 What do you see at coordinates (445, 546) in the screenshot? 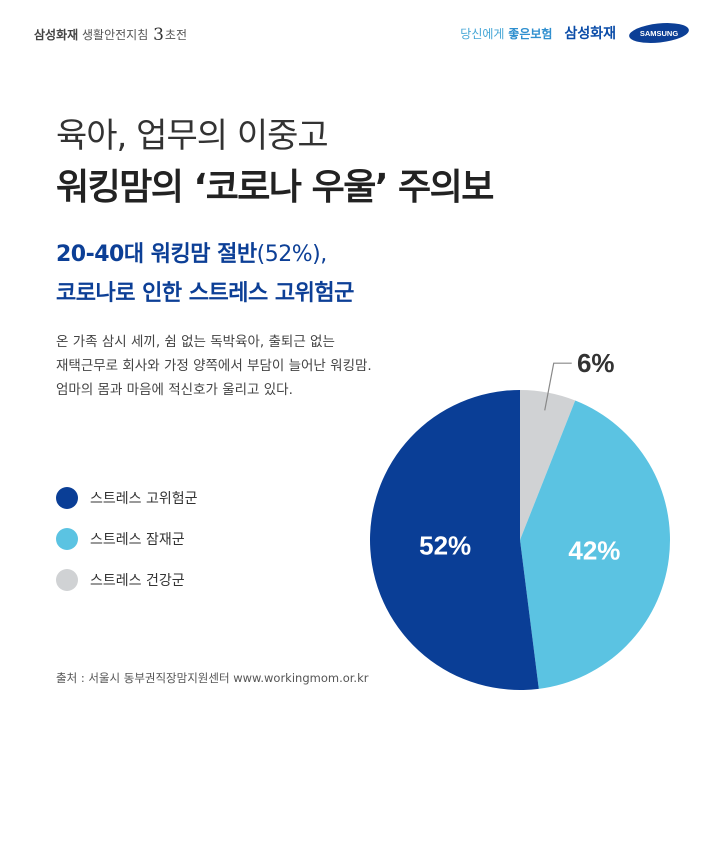
I see `slice-data-label: 52%` at bounding box center [445, 546].